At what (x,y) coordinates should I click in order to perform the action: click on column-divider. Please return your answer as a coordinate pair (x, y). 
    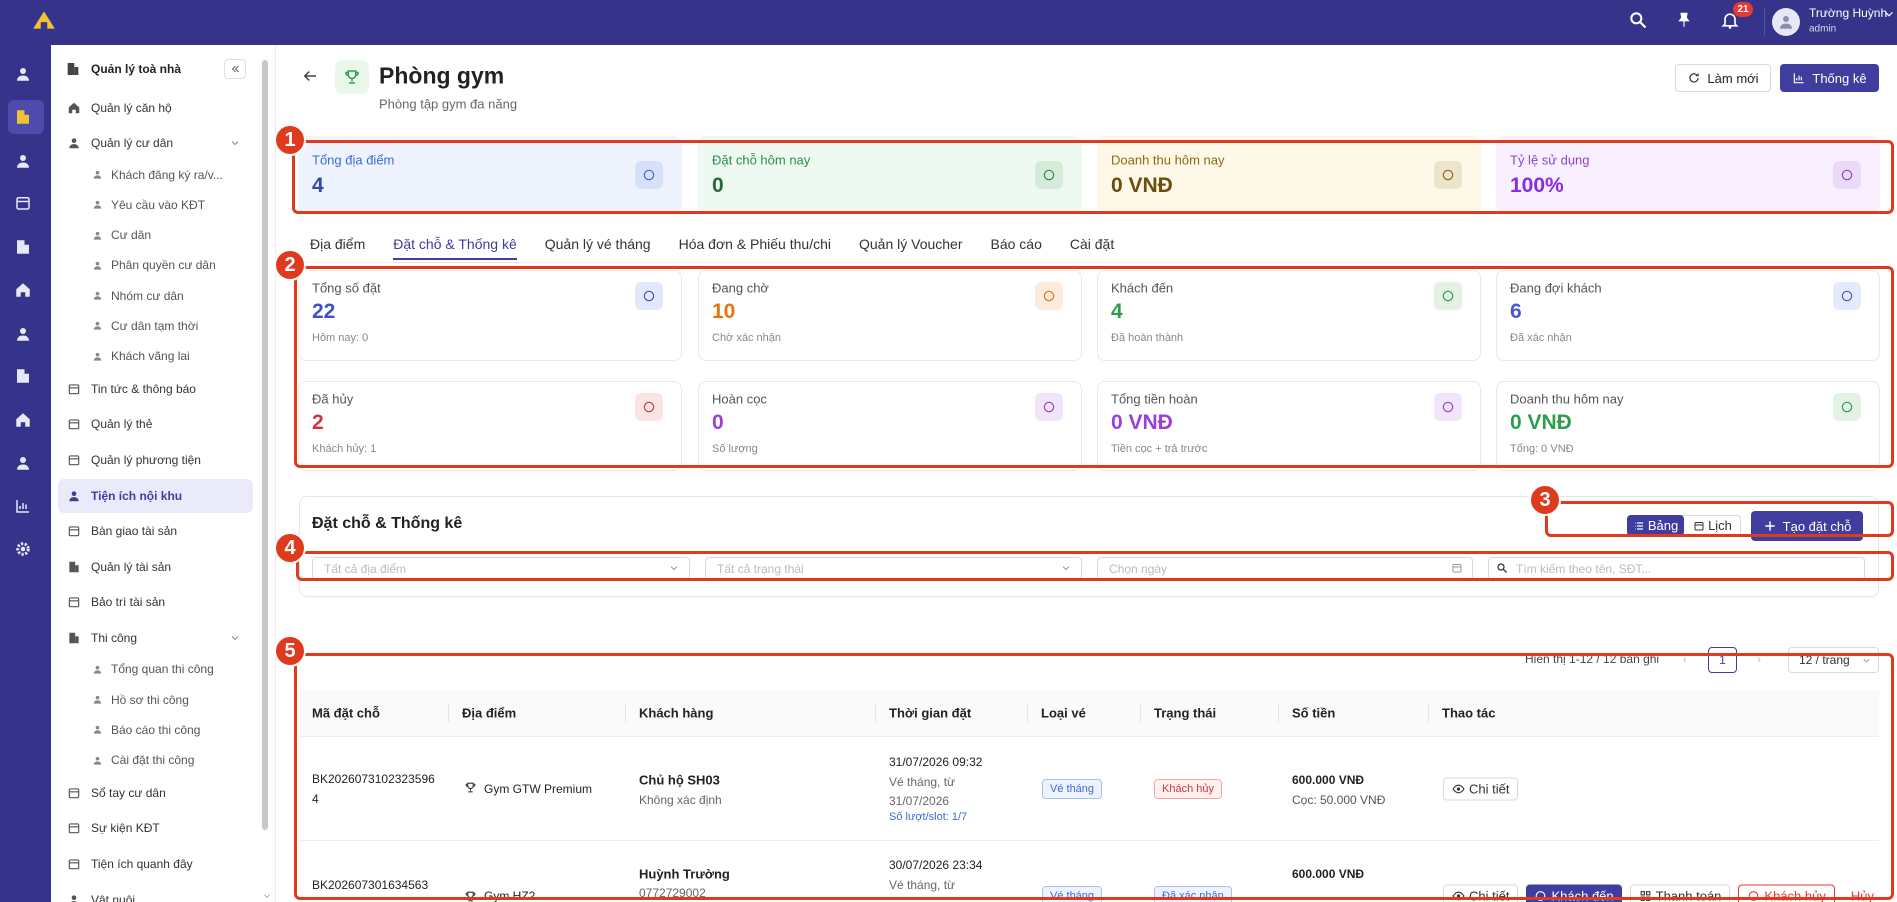
    Looking at the image, I should click on (448, 713).